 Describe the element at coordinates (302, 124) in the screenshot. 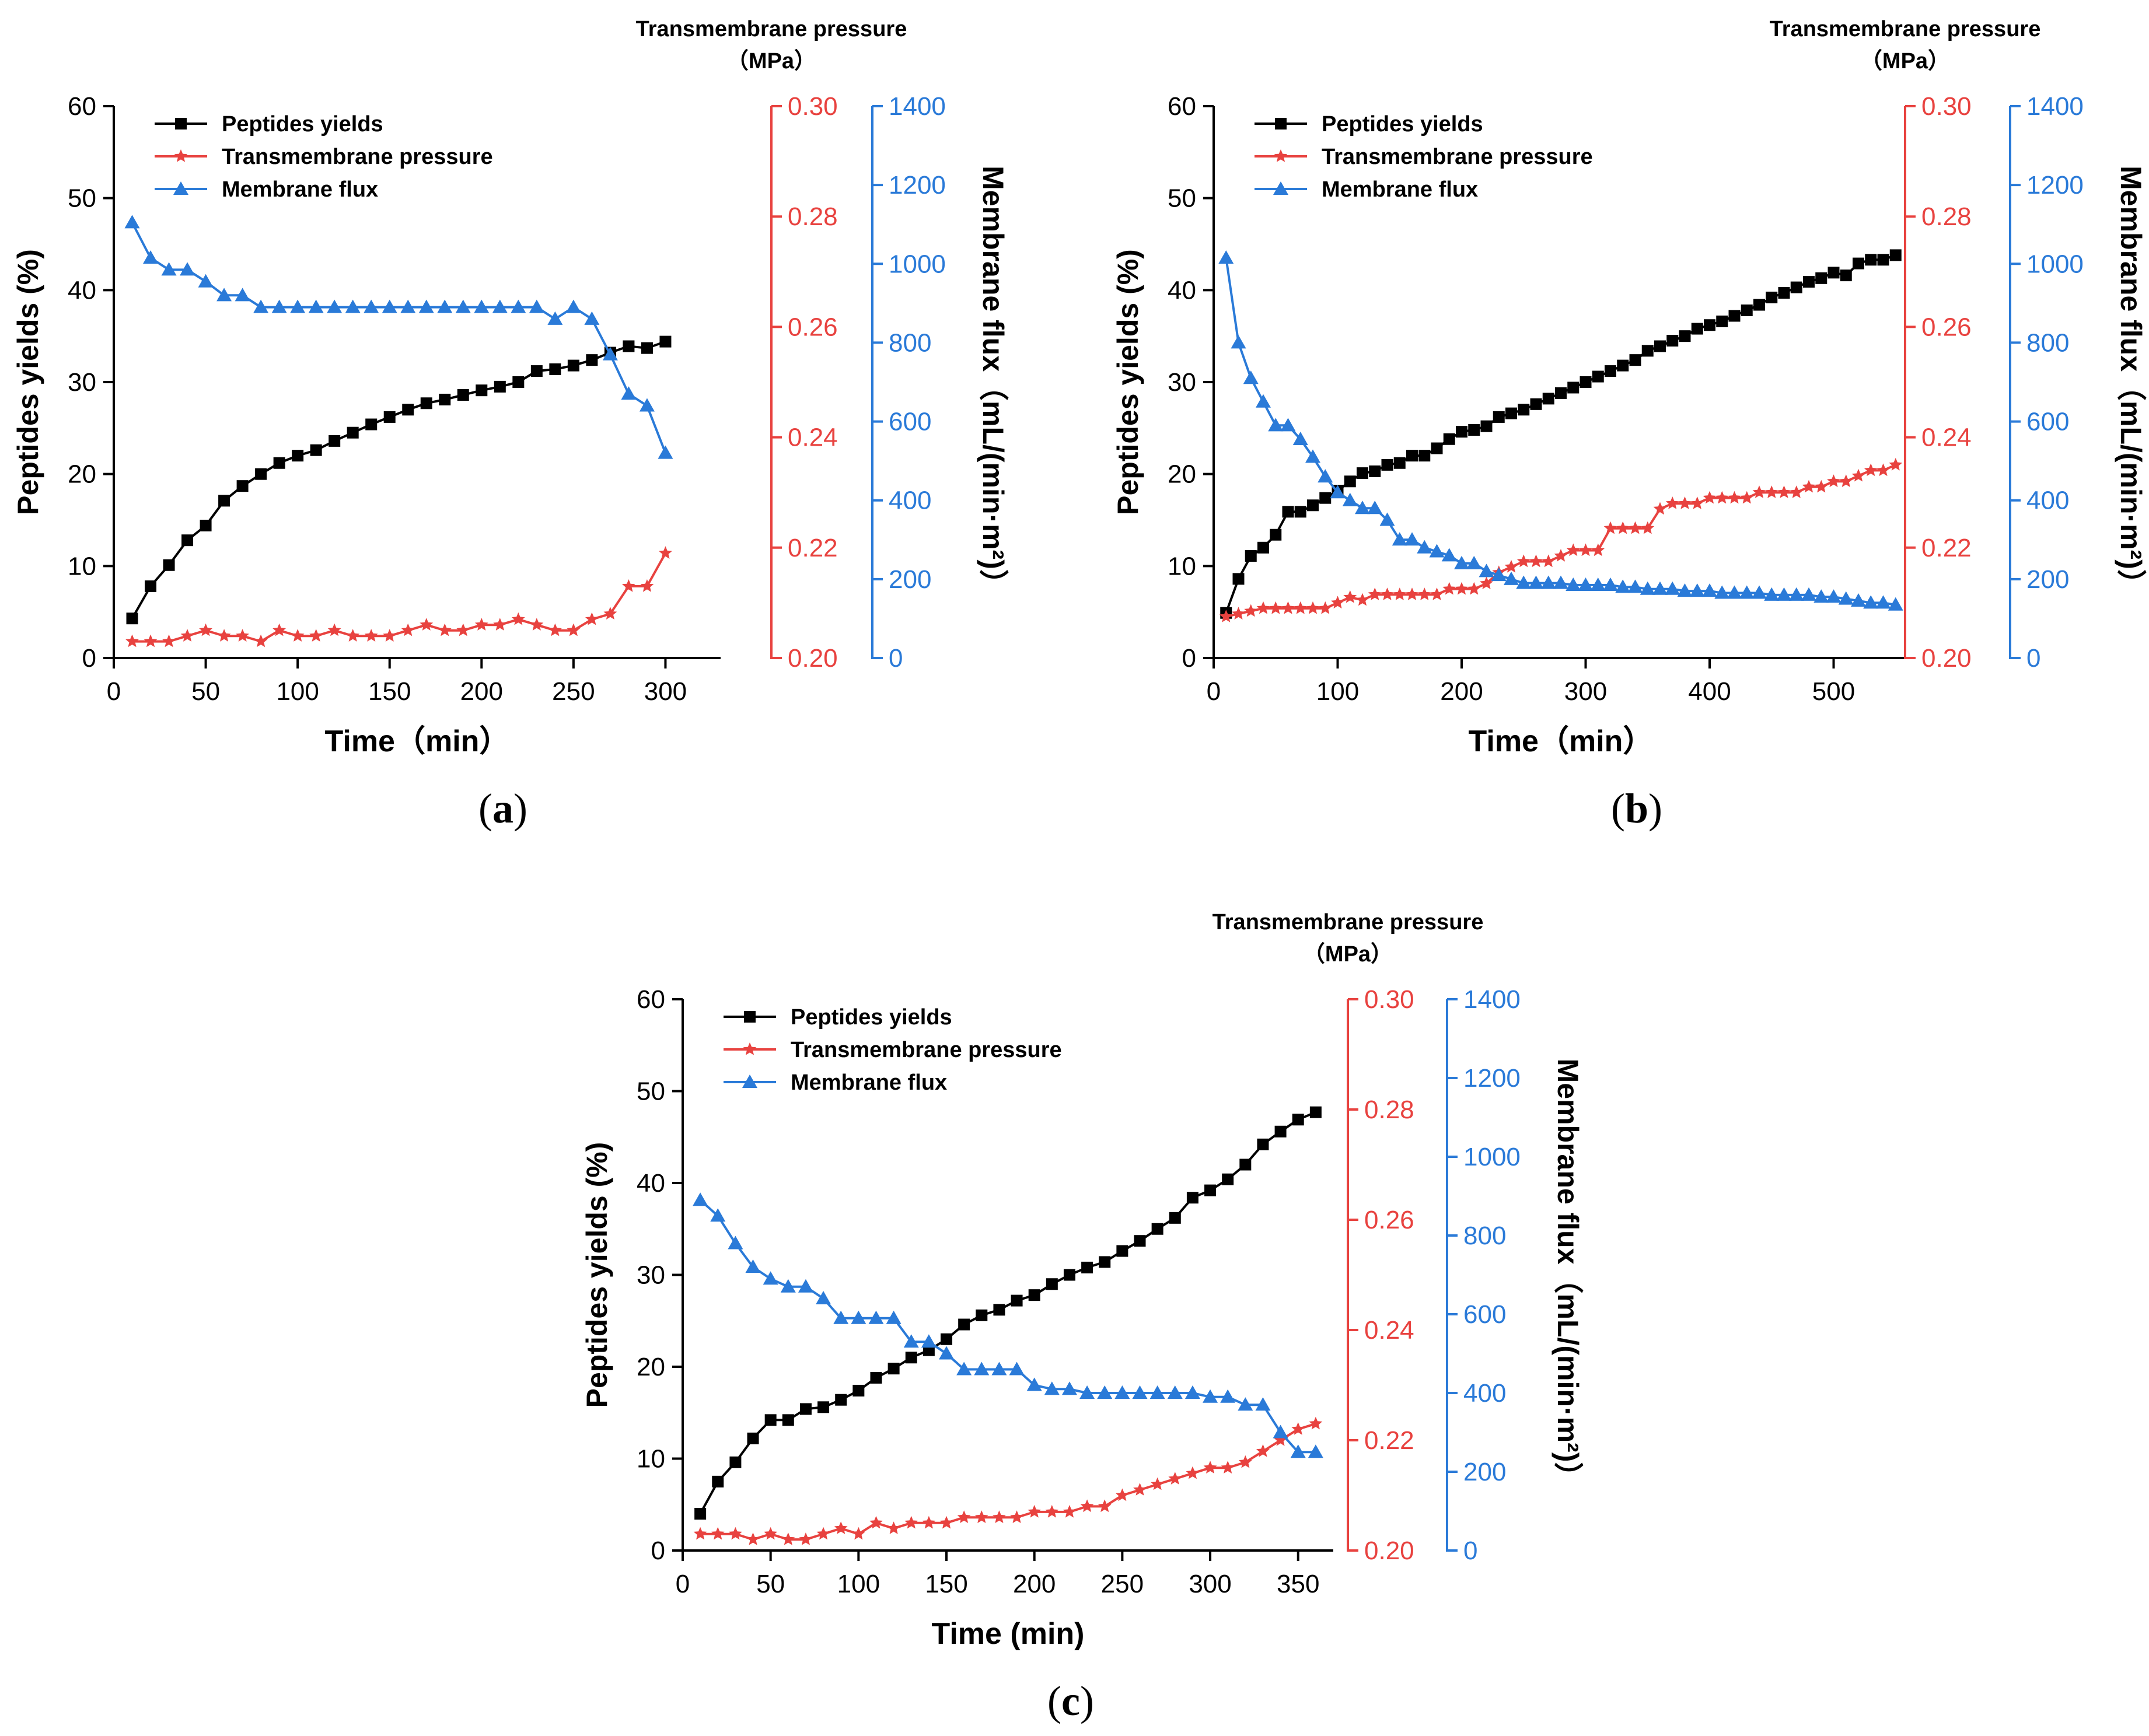

I see `legend-label: Peptides yields` at that location.